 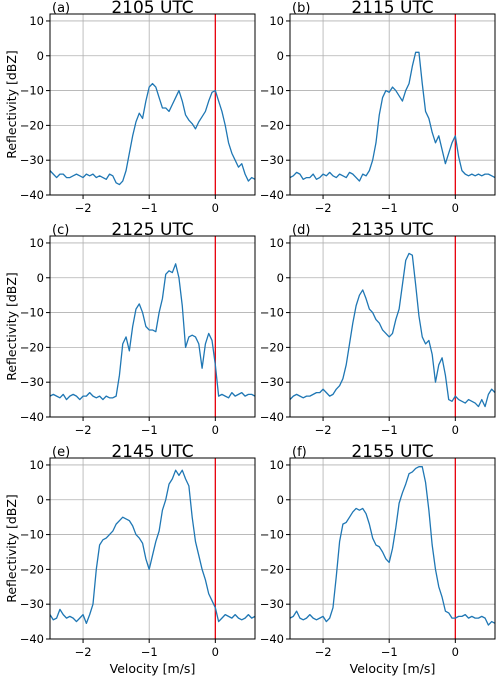 I want to click on chart-title: 2155 UTC, so click(x=392, y=452).